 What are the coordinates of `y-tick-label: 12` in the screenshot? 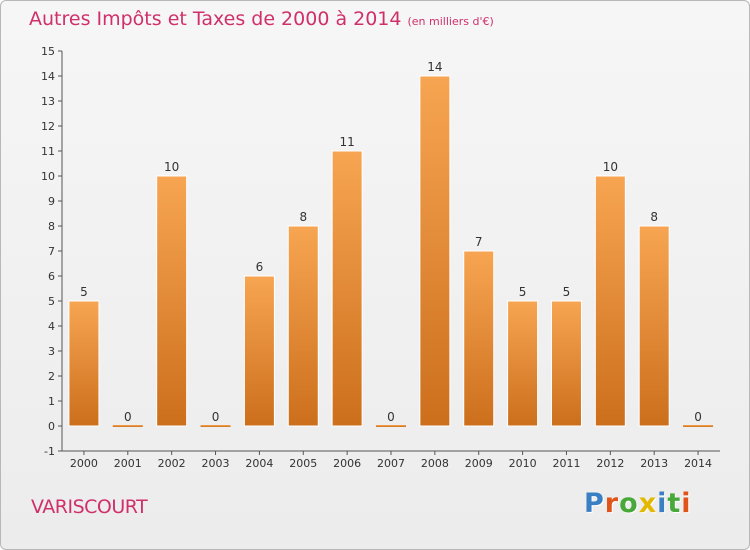 It's located at (48, 126).